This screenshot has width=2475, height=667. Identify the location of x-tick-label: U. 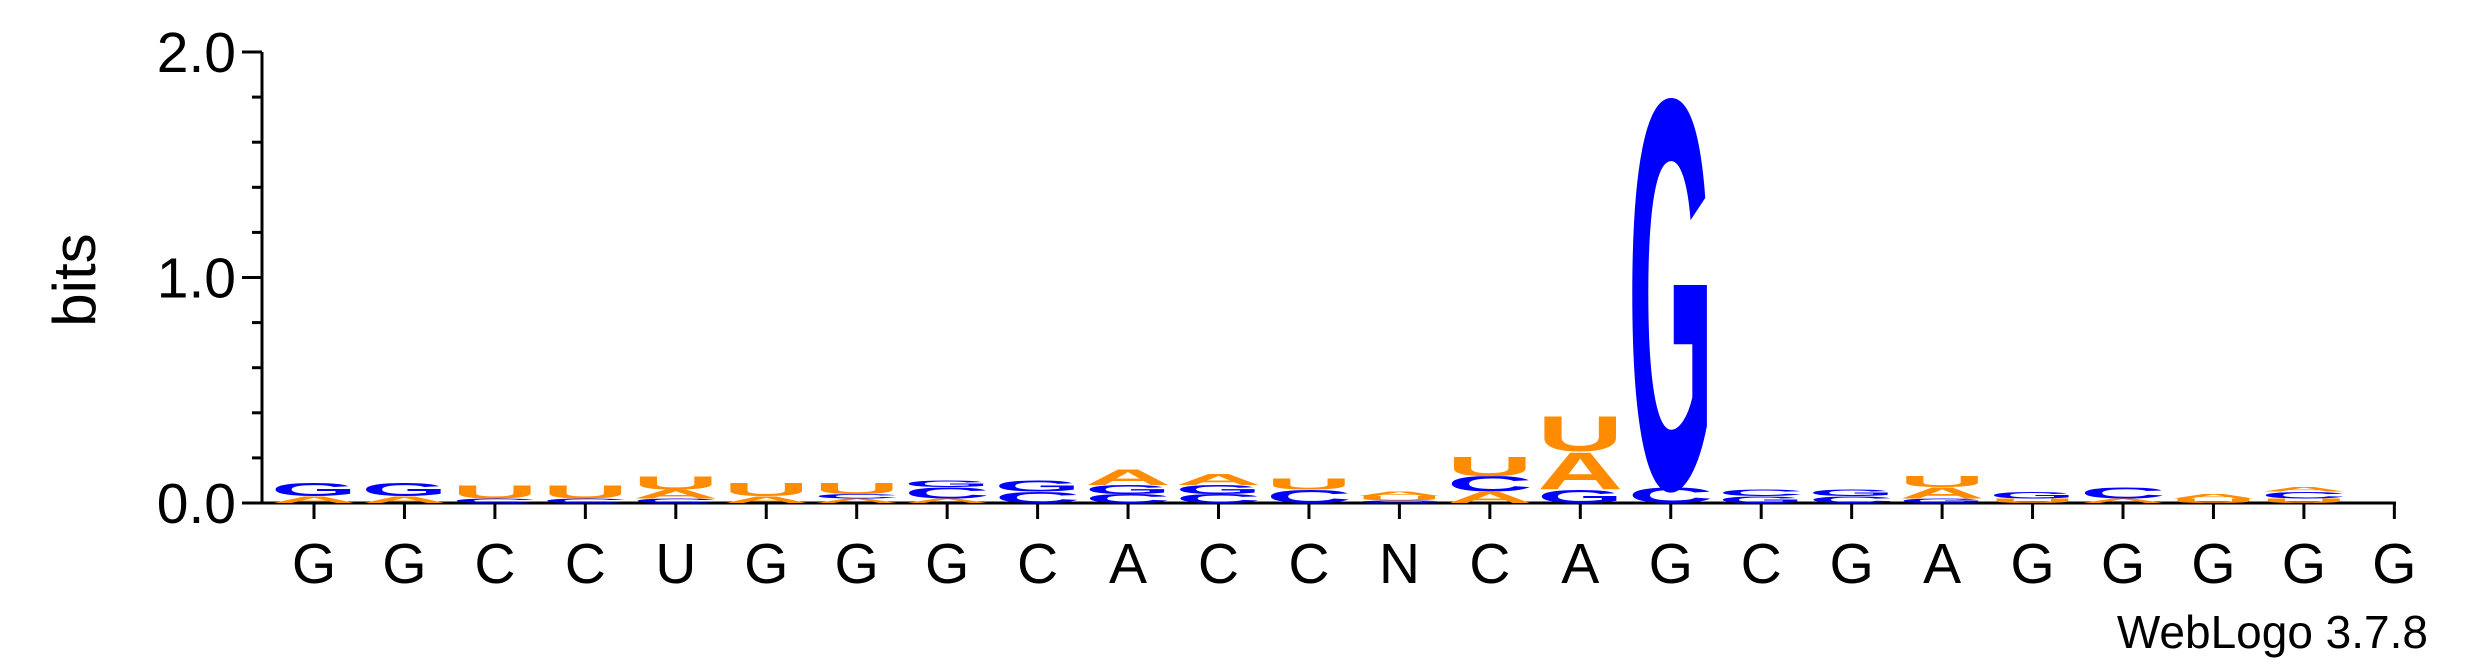
(675, 564).